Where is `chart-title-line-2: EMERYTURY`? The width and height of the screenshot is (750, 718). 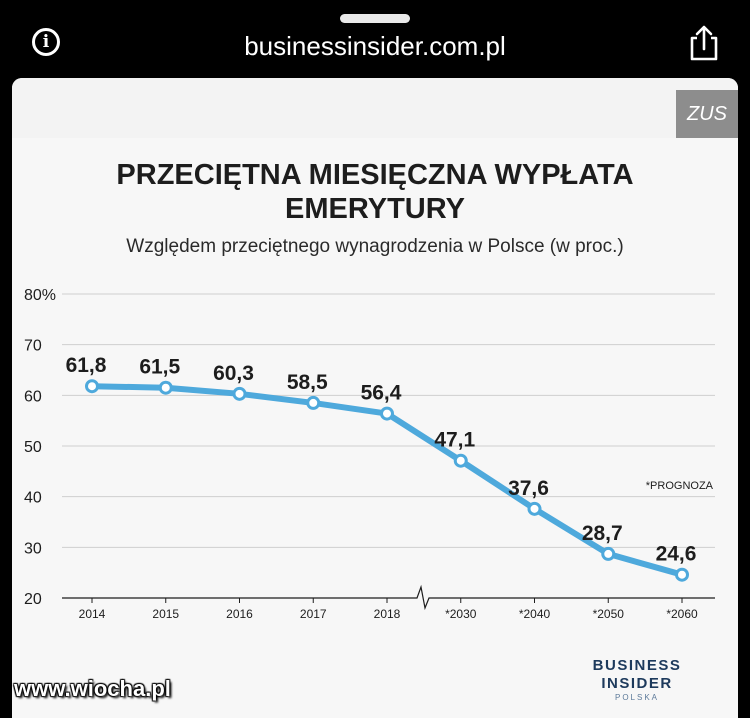 chart-title-line-2: EMERYTURY is located at coordinates (375, 209).